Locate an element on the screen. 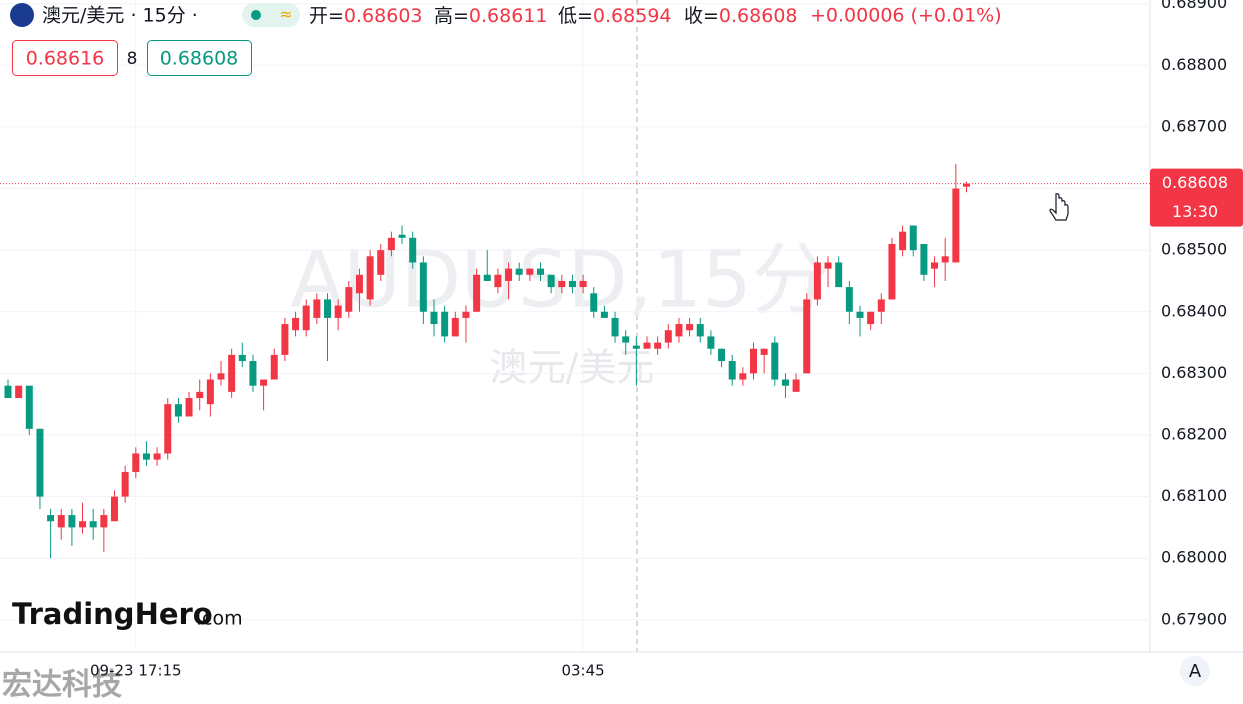 The image size is (1243, 704). footer-mark: 宏达科技 is located at coordinates (62, 685).